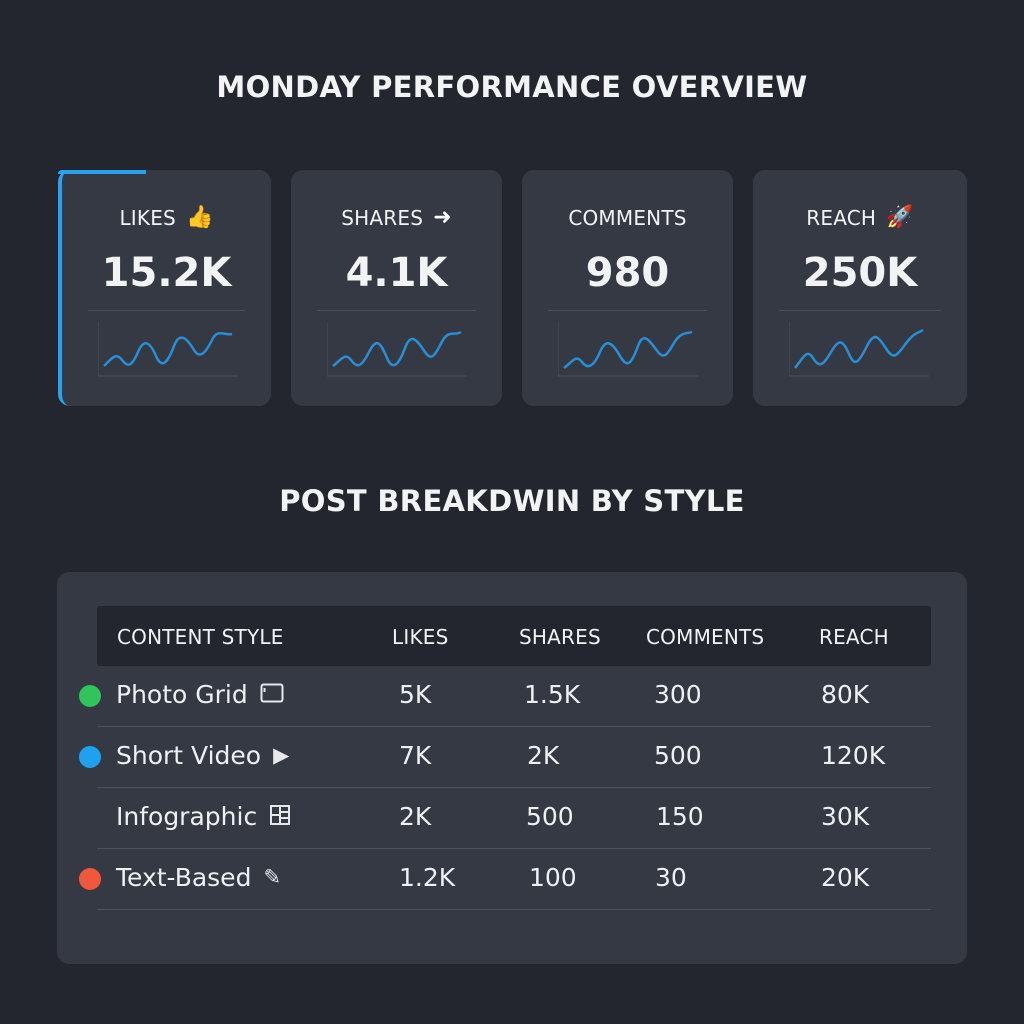  What do you see at coordinates (627, 218) in the screenshot?
I see `metric-label: COMMENTS` at bounding box center [627, 218].